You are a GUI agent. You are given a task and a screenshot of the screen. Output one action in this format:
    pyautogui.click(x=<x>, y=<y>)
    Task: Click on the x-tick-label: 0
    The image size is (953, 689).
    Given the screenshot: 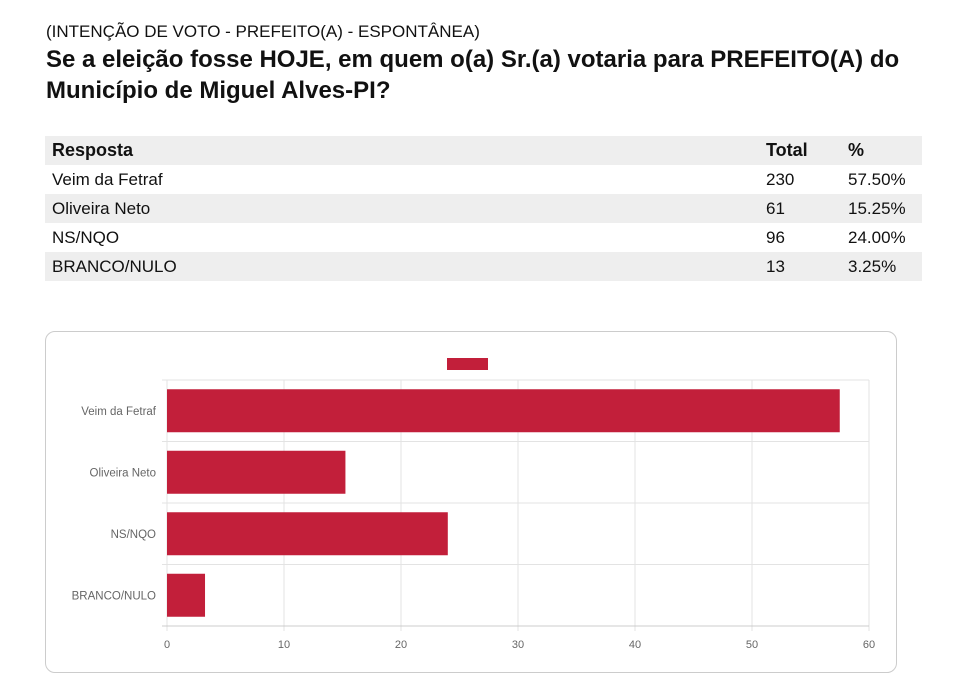 What is the action you would take?
    pyautogui.click(x=167, y=645)
    